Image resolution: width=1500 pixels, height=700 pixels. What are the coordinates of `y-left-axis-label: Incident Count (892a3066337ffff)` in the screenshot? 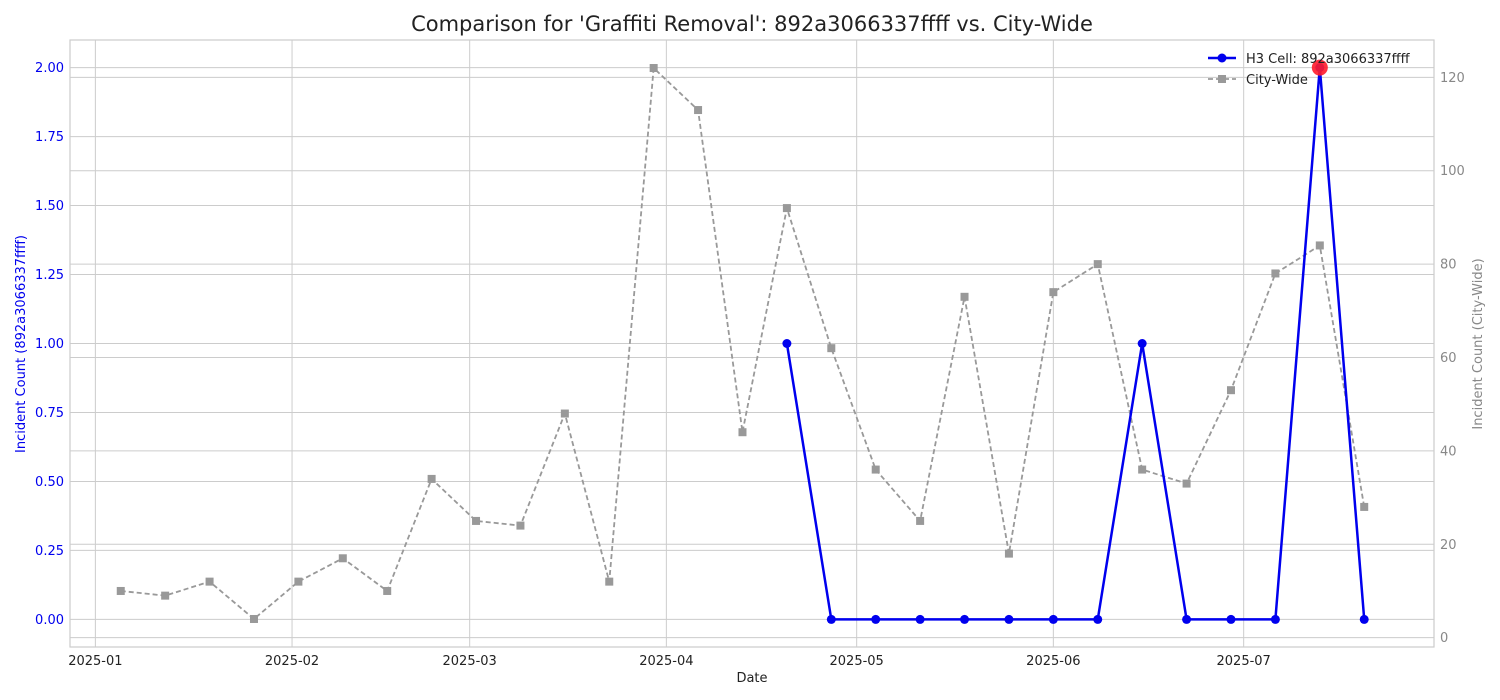 It's located at (21, 344).